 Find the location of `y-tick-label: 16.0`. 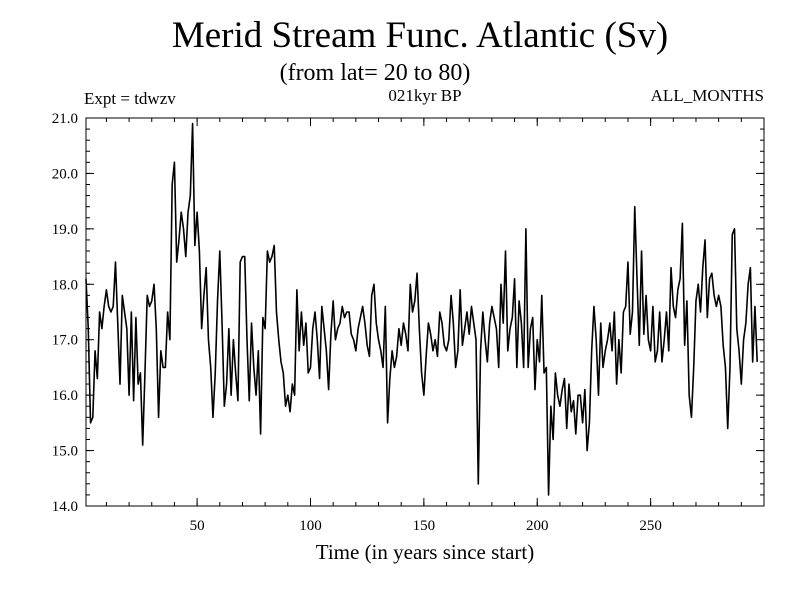

y-tick-label: 16.0 is located at coordinates (65, 396).